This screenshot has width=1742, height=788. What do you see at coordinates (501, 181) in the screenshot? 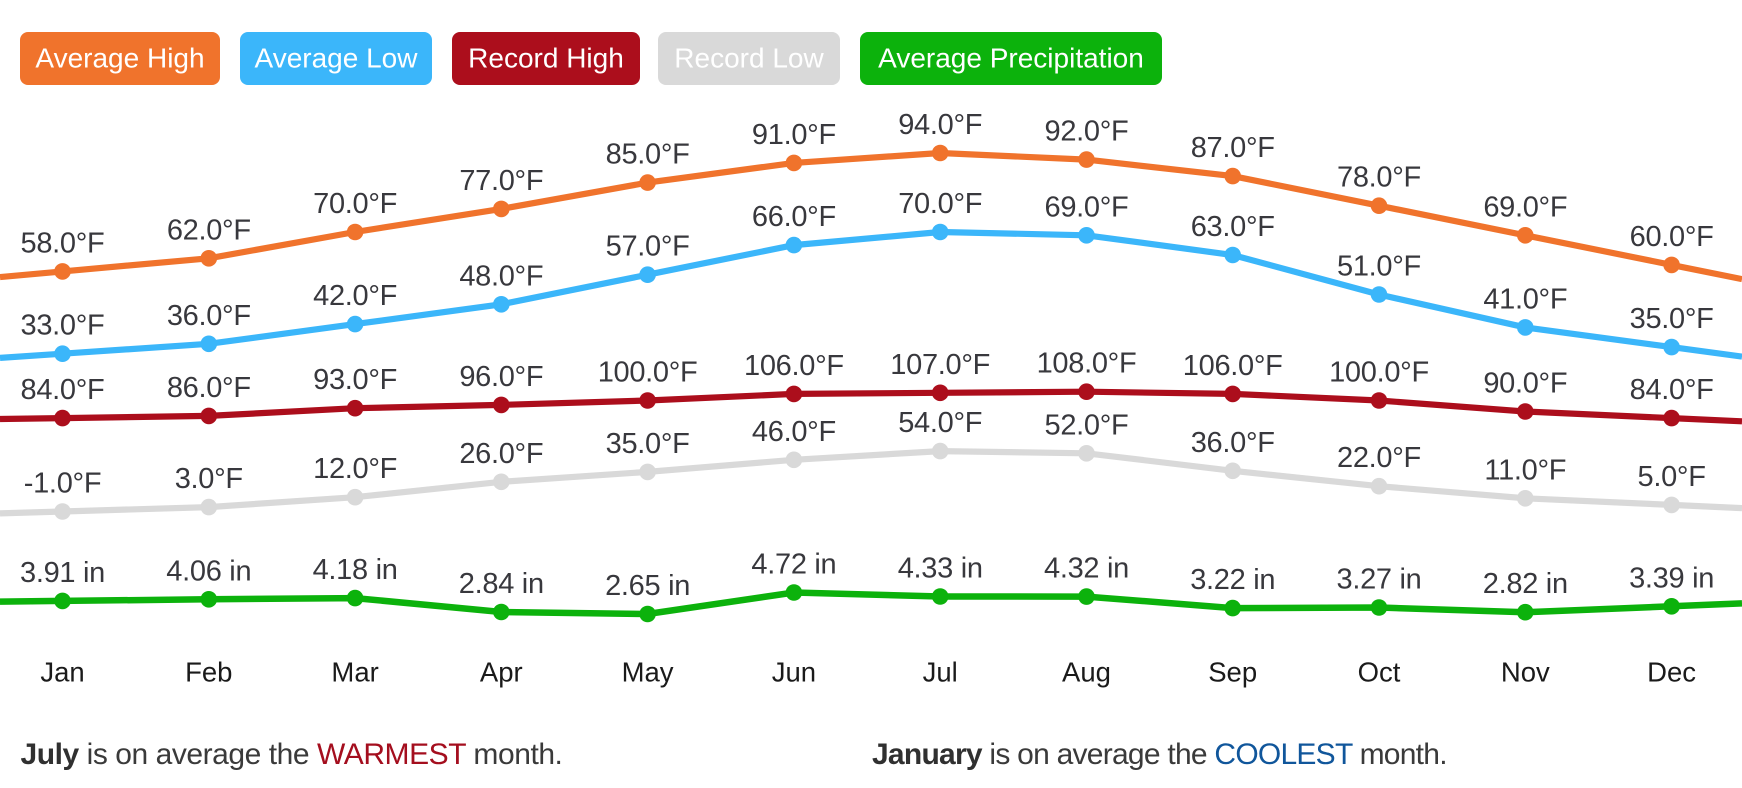
I see `svg-text: 77.0°F` at bounding box center [501, 181].